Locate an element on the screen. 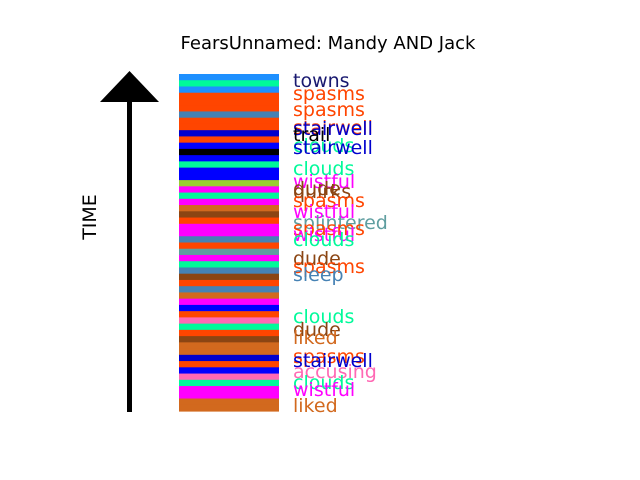  word-label: splintered is located at coordinates (340, 223).